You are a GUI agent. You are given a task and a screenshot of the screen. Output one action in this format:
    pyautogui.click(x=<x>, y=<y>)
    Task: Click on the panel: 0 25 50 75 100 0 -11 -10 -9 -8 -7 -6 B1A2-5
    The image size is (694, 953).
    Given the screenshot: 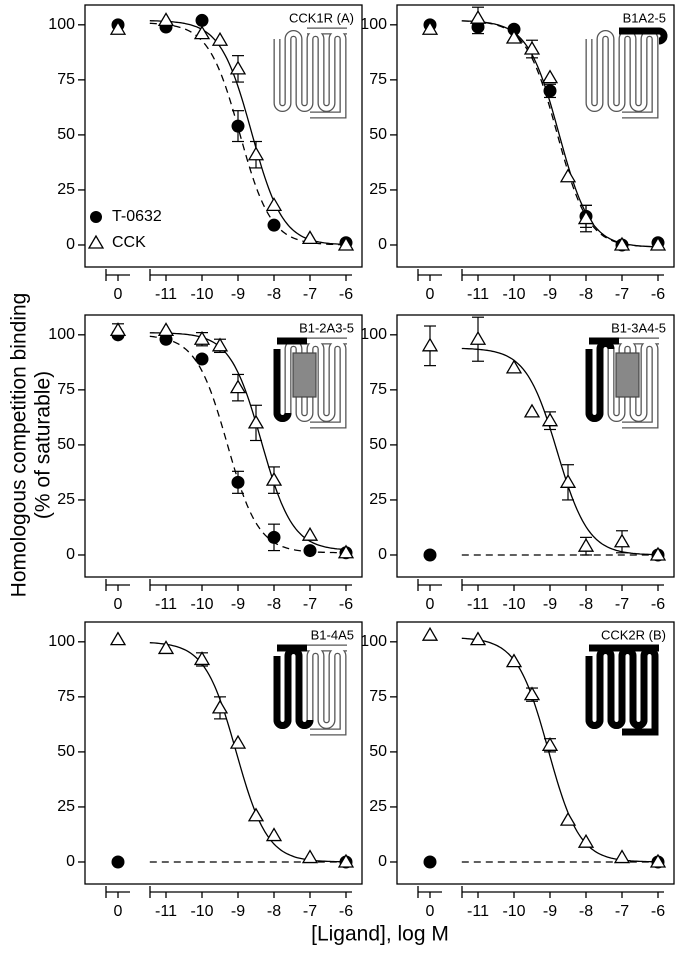 What is the action you would take?
    pyautogui.click(x=517, y=153)
    